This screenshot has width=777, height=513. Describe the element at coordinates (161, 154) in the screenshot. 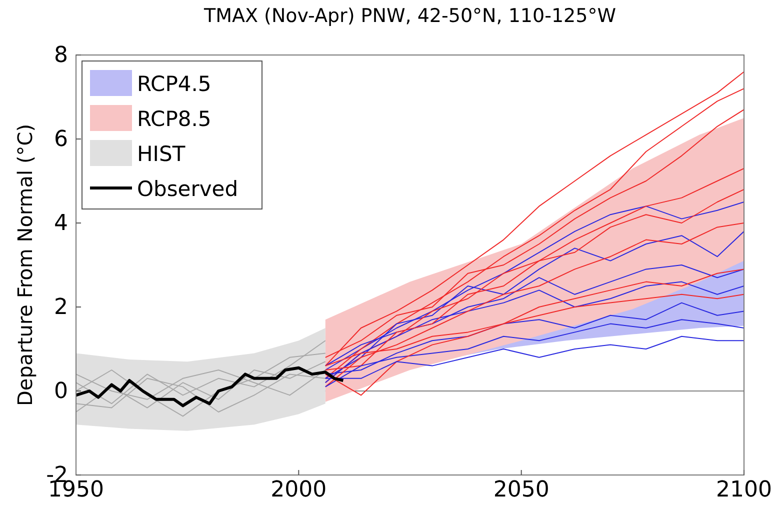

I see `legend-label: HIST` at that location.